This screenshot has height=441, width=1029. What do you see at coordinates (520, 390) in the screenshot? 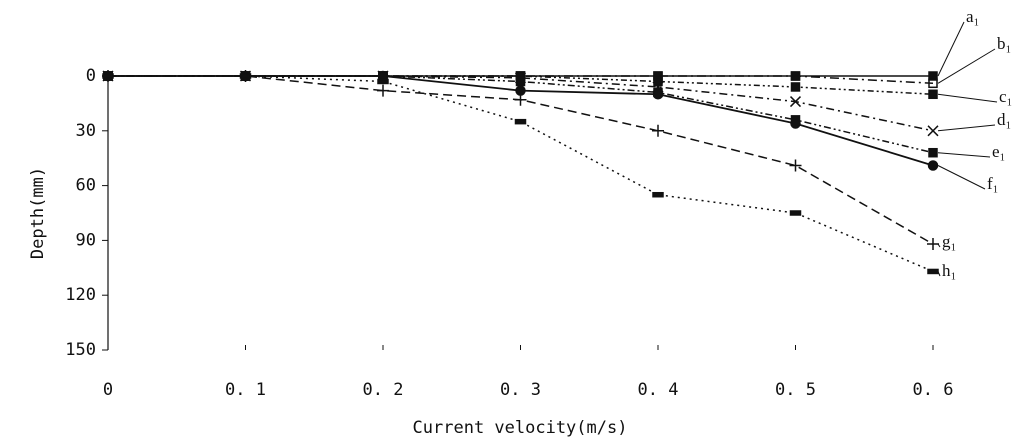
I see `x-tick-label: 0. 3` at bounding box center [520, 390].